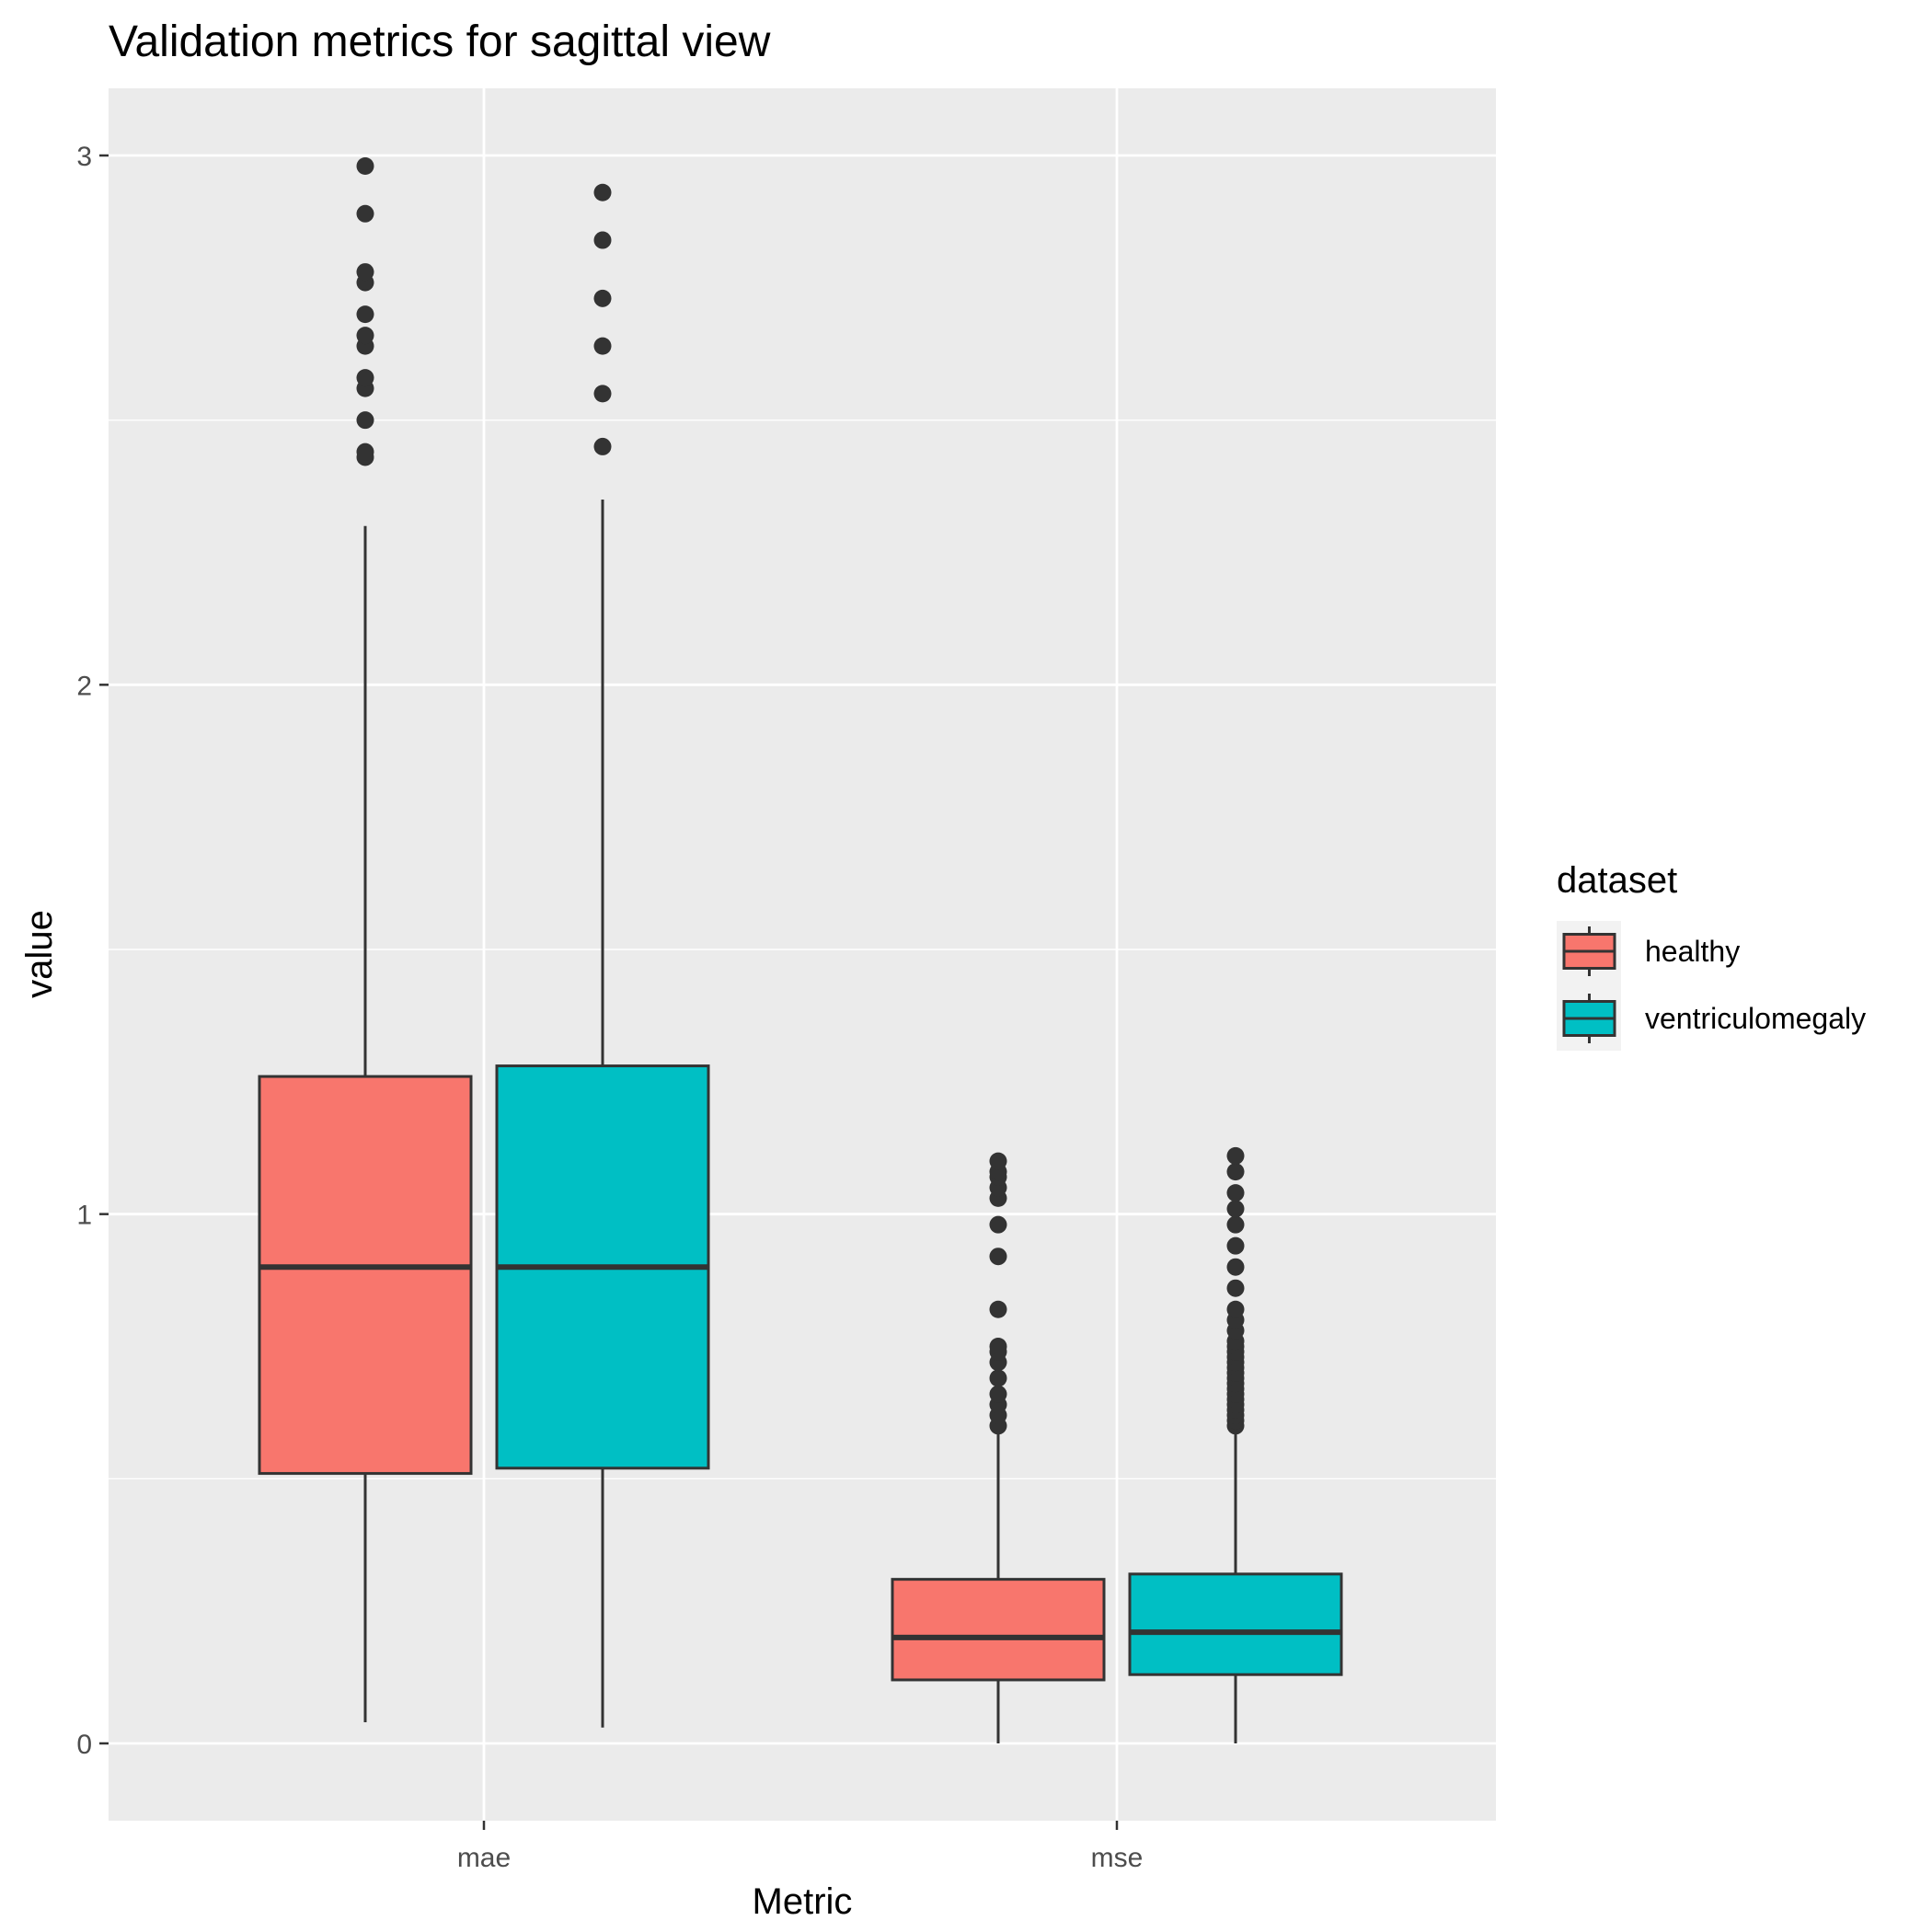 The image size is (1932, 1932). I want to click on x-axis: mae mse, so click(800, 1847).